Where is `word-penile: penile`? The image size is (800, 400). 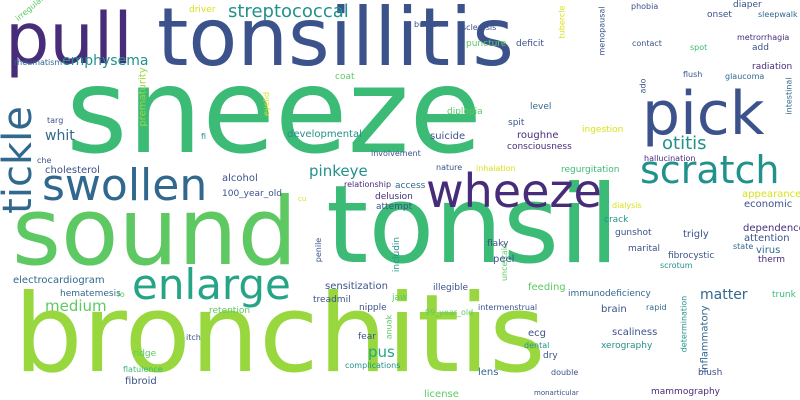 word-penile: penile is located at coordinates (319, 250).